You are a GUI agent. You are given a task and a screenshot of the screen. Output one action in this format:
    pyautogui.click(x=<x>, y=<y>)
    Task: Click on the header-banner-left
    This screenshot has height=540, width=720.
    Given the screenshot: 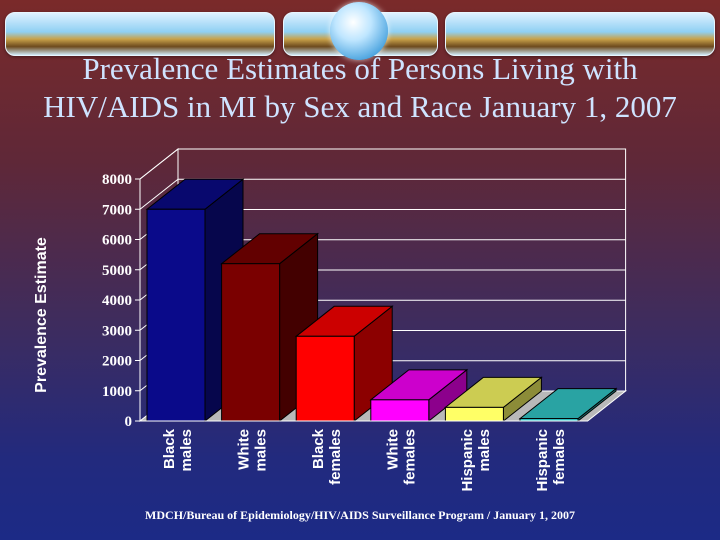 What is the action you would take?
    pyautogui.click(x=140, y=34)
    